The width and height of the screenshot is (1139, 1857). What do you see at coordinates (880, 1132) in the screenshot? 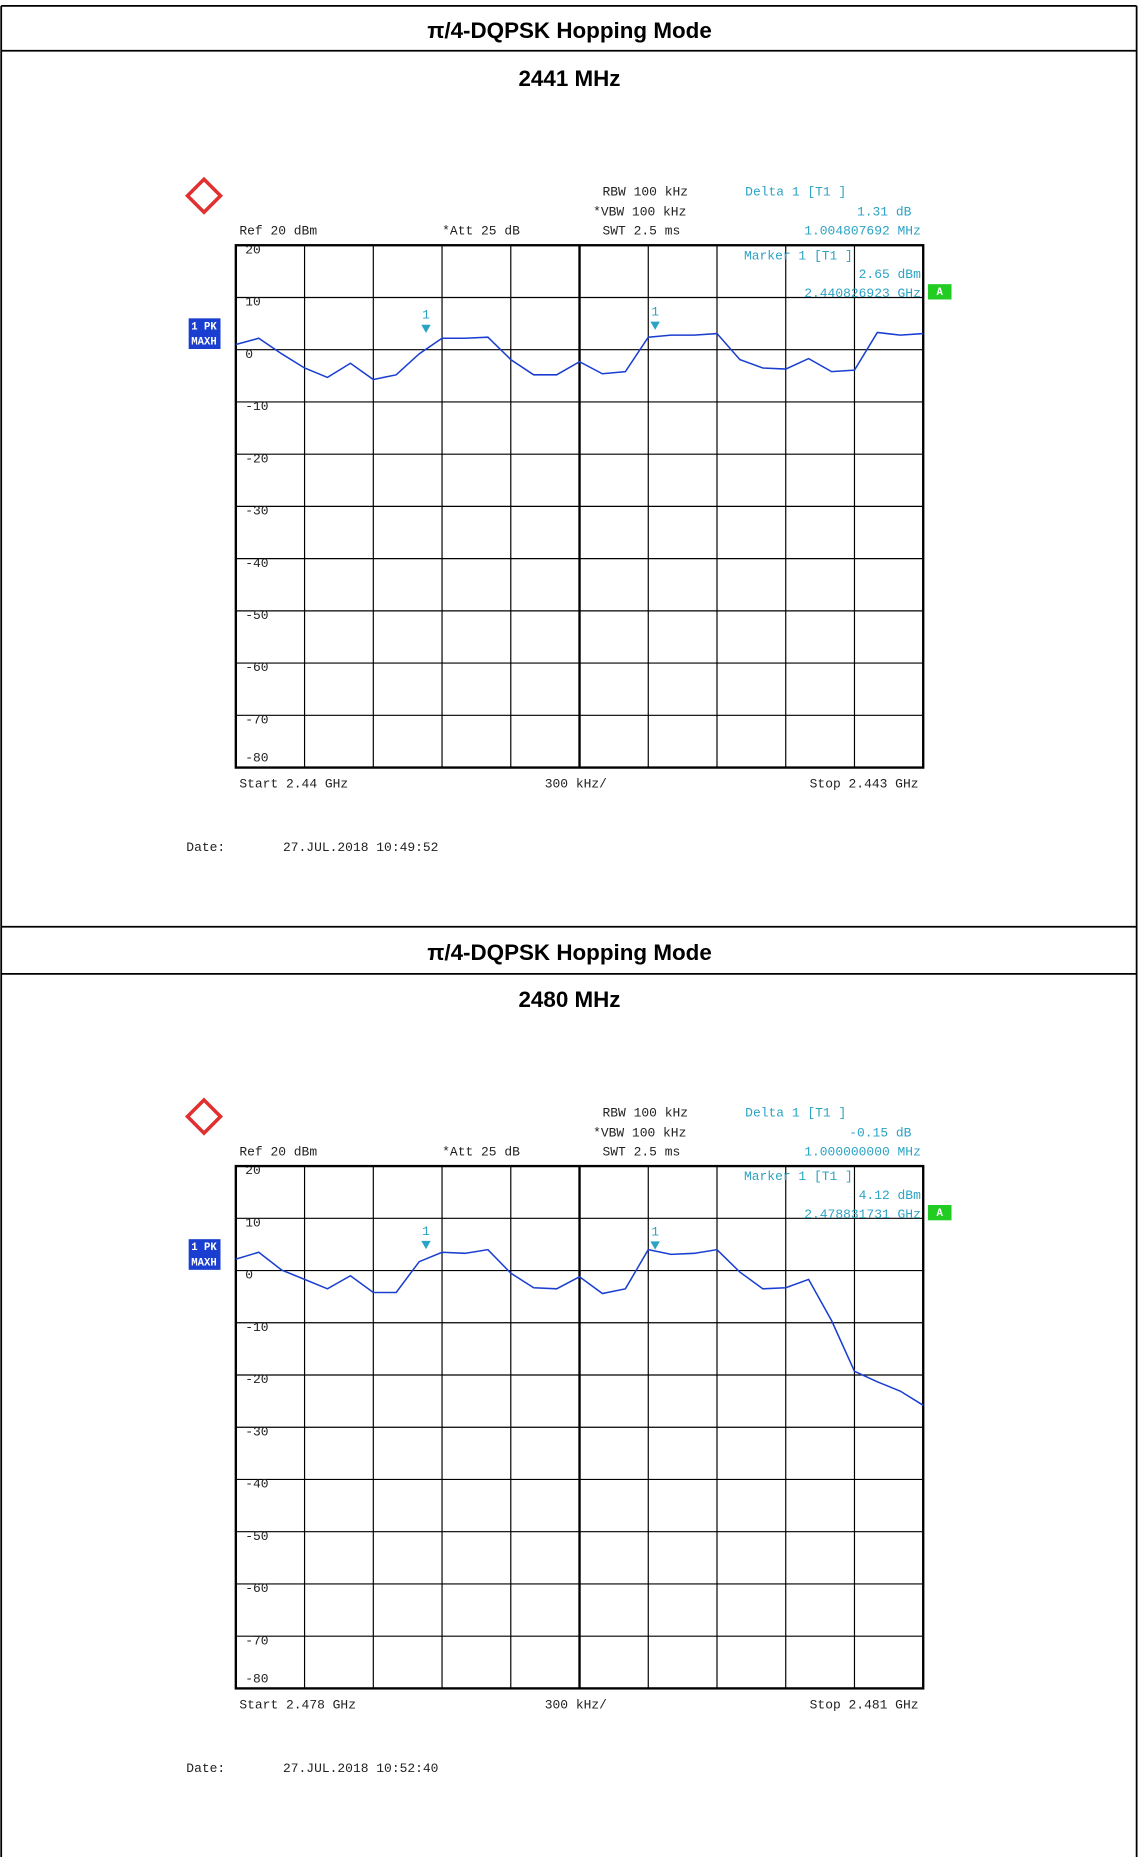
I see `delta-level: -0.15 dB` at bounding box center [880, 1132].